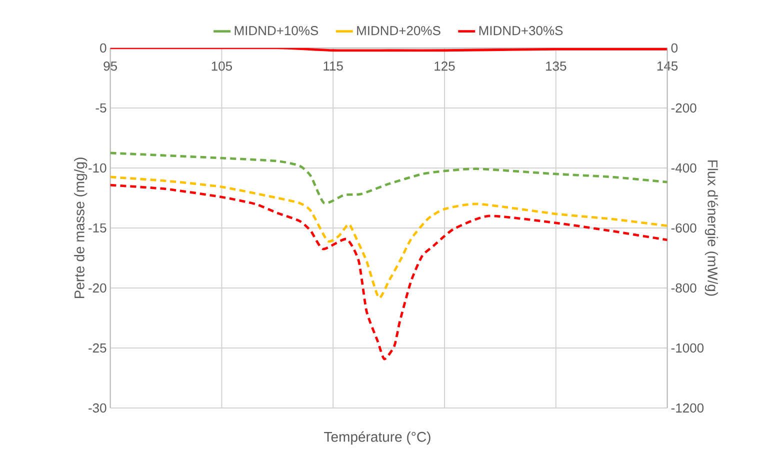 Image resolution: width=764 pixels, height=462 pixels. I want to click on y-tick-label: -20, so click(97, 288).